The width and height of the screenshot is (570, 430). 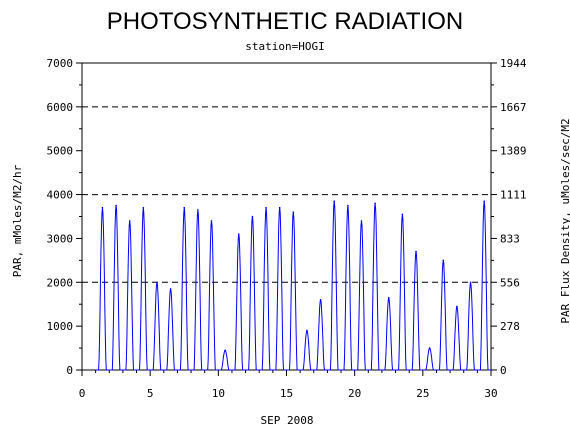 What do you see at coordinates (60, 63) in the screenshot?
I see `y-tick-label: 7000` at bounding box center [60, 63].